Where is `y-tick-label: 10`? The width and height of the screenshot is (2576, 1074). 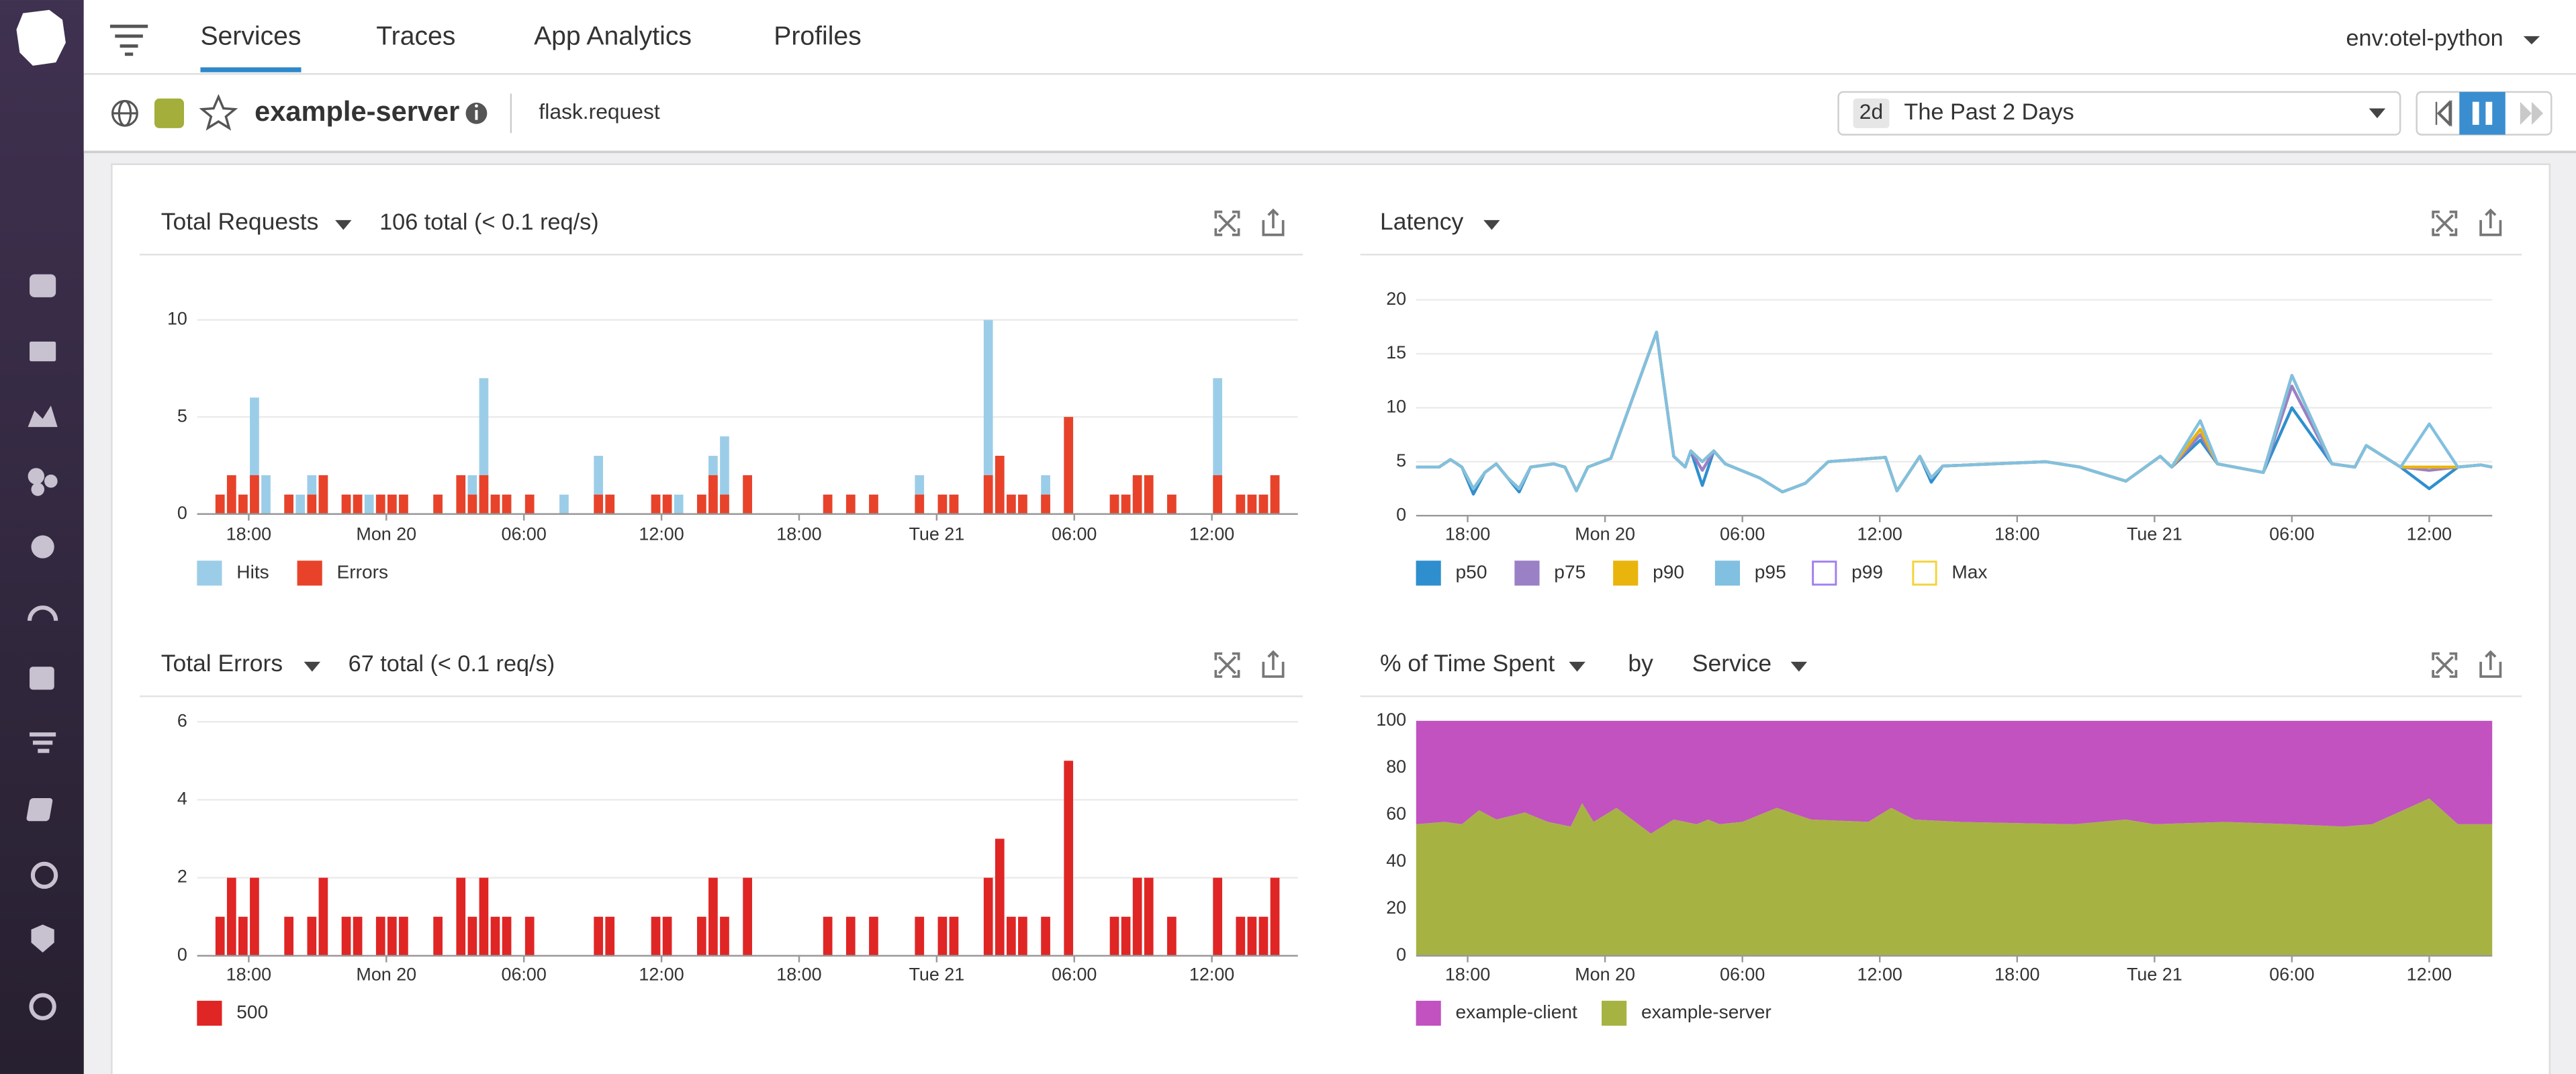
y-tick-label: 10 is located at coordinates (1396, 407).